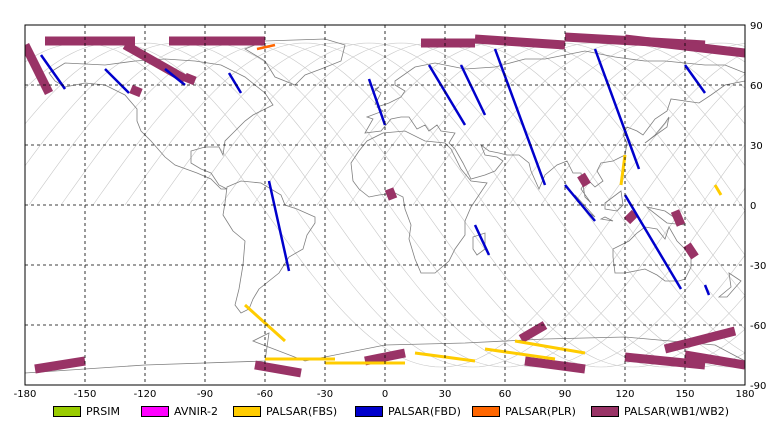  I want to click on legend-swatch-avnir2, so click(155, 411).